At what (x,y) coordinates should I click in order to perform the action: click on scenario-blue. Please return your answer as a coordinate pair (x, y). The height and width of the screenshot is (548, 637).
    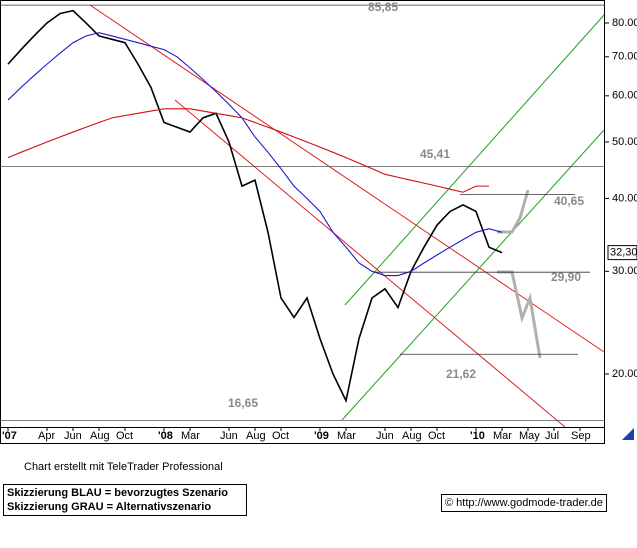
    Looking at the image, I should click on (513, 211).